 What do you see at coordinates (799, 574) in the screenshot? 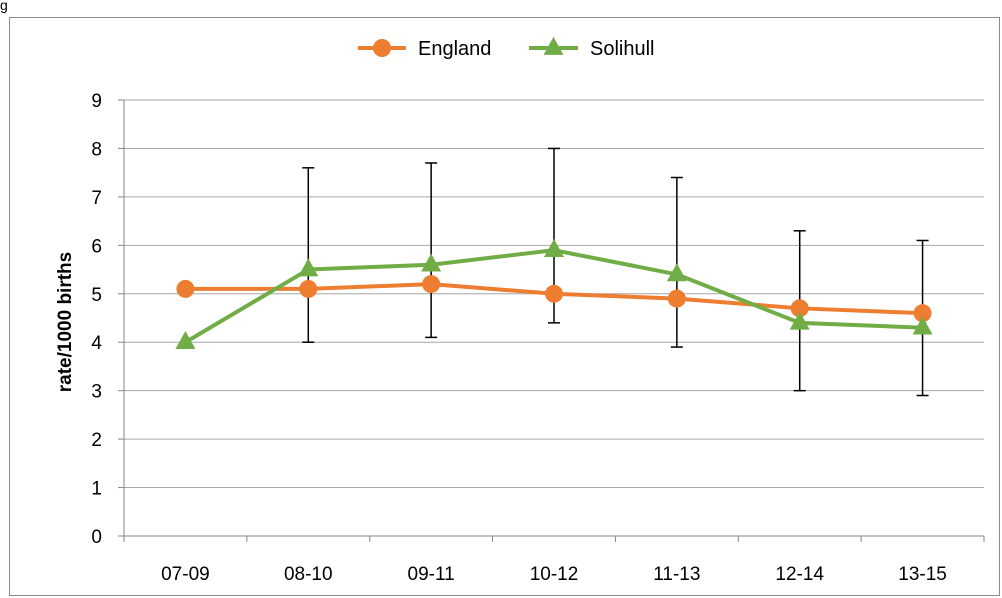
I see `x-tick-label: 12-14` at bounding box center [799, 574].